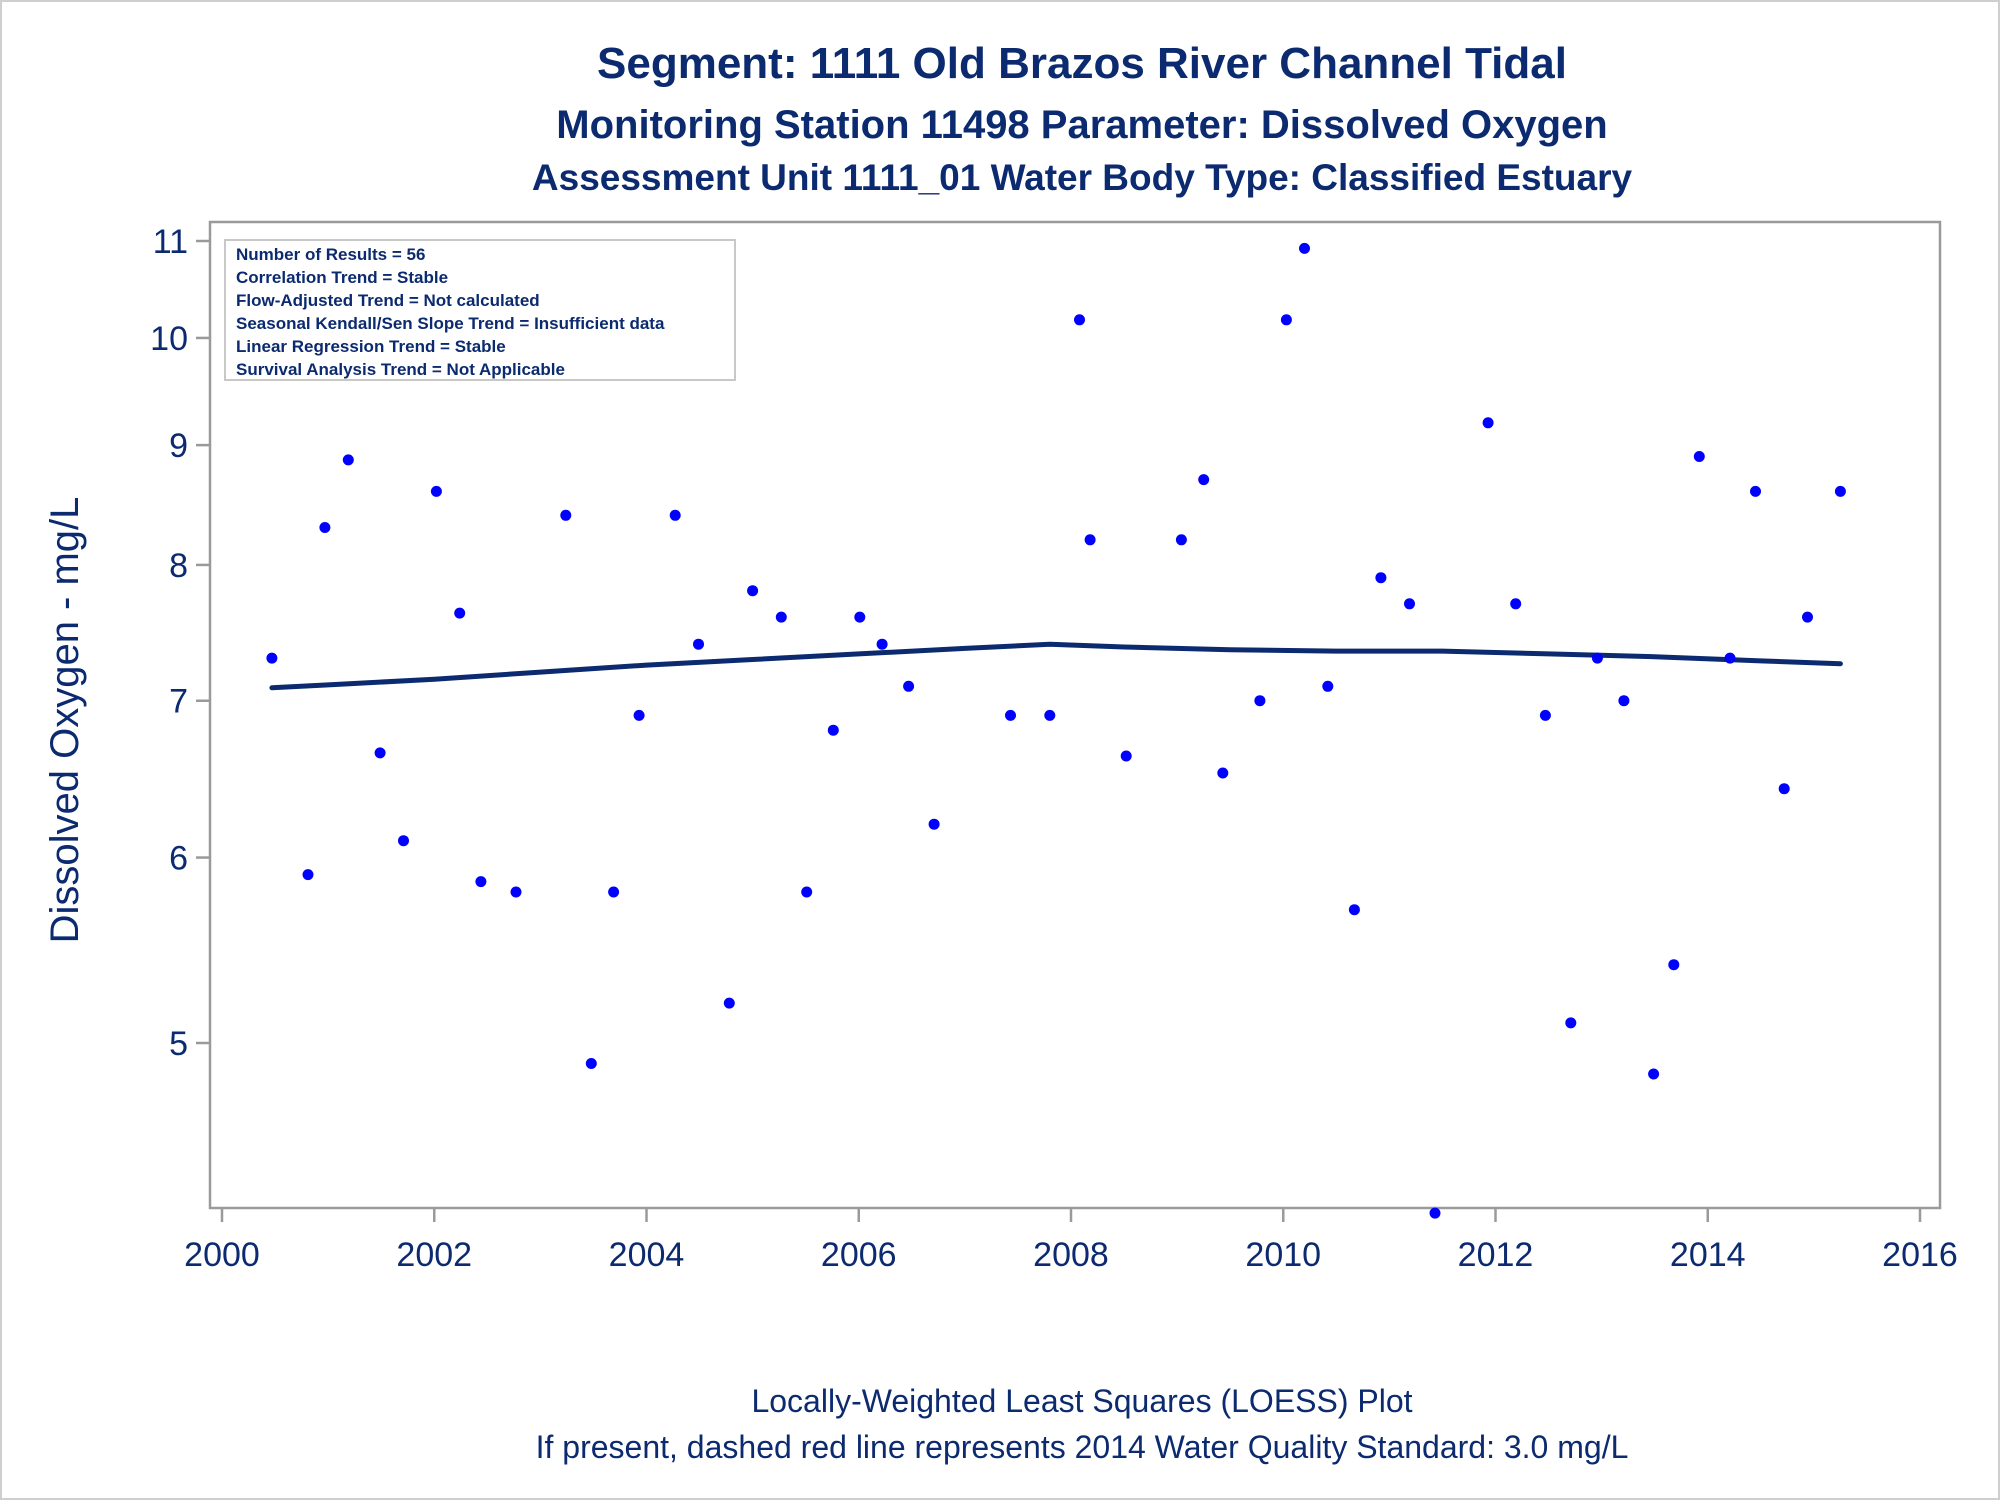  Describe the element at coordinates (222, 1255) in the screenshot. I see `x-tick-label: 2000` at that location.